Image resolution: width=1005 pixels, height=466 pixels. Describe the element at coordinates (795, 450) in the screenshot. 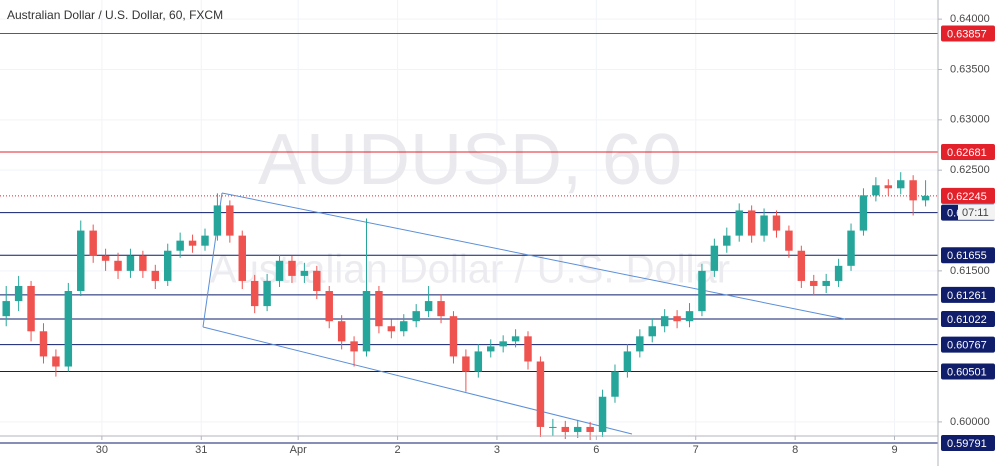

I see `x-tick-label: 8` at that location.